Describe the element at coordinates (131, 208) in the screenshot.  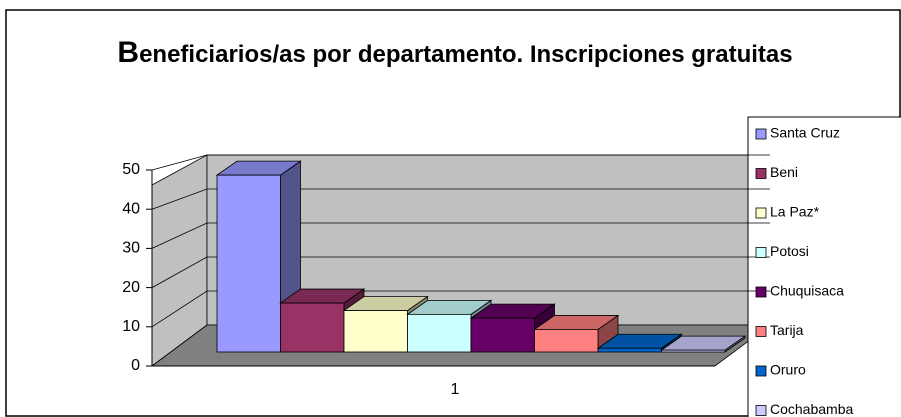
I see `y-tick-label: 40` at that location.